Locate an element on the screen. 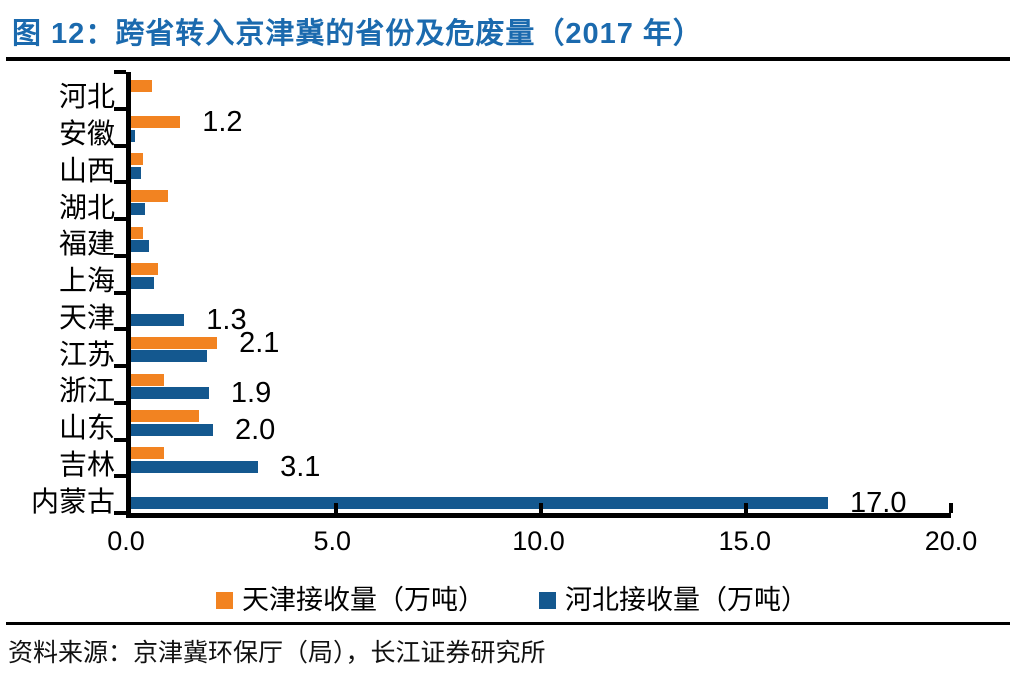 The image size is (1024, 678). divider-top is located at coordinates (508, 59).